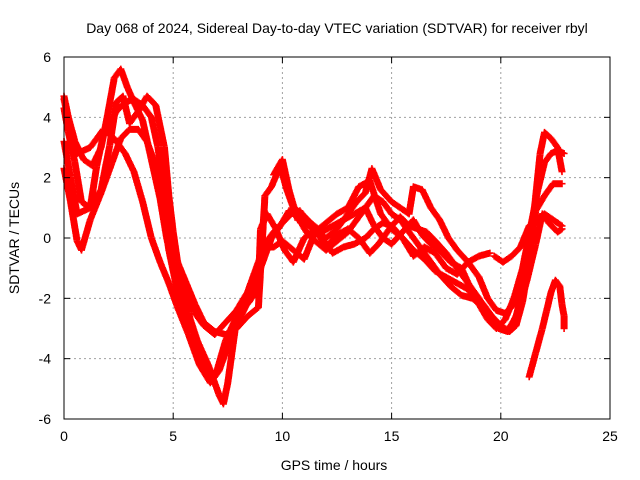 Image resolution: width=640 pixels, height=480 pixels. Describe the element at coordinates (47, 178) in the screenshot. I see `y-tick-label: 2` at that location.